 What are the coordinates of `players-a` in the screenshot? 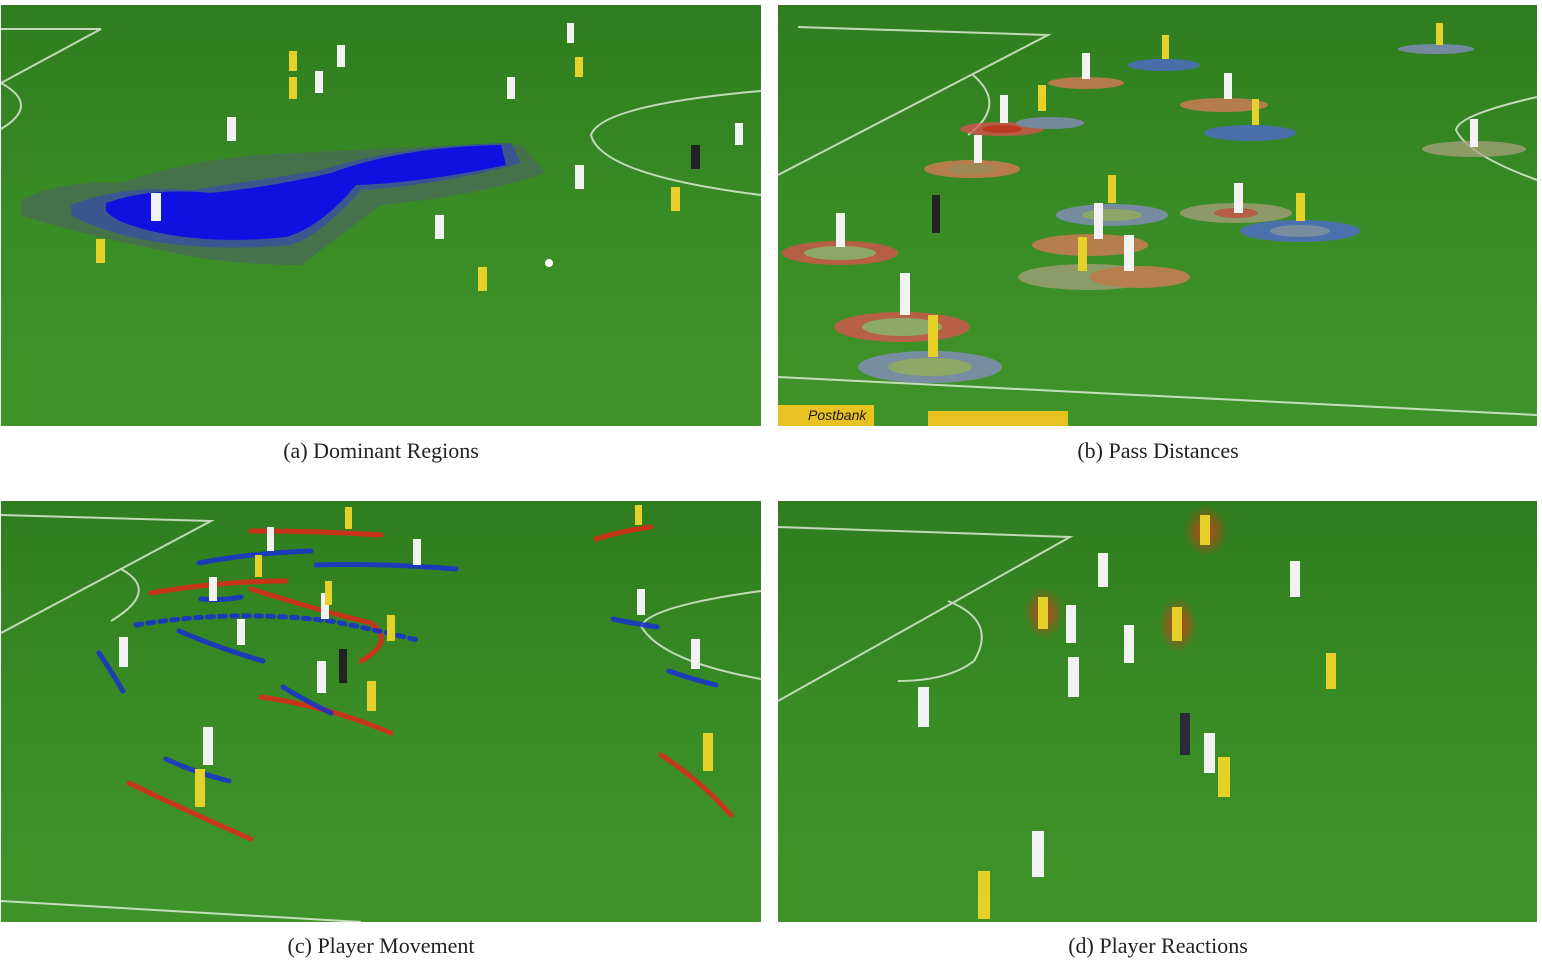 It's located at (419, 157).